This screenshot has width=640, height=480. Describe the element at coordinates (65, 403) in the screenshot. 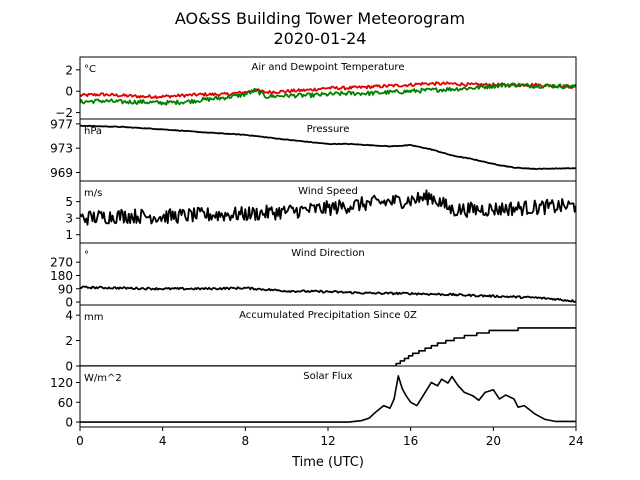

I see `y-tick-label: 60` at that location.